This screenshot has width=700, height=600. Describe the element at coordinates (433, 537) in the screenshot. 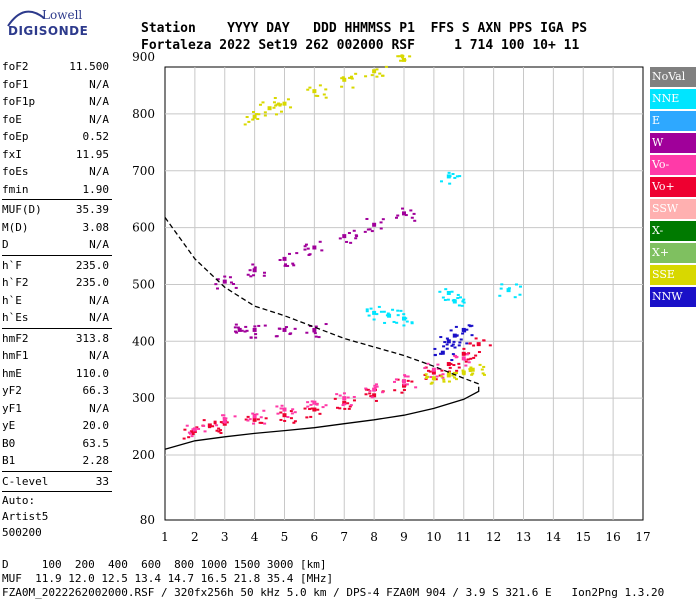

I see `x-tick-label: 10` at that location.